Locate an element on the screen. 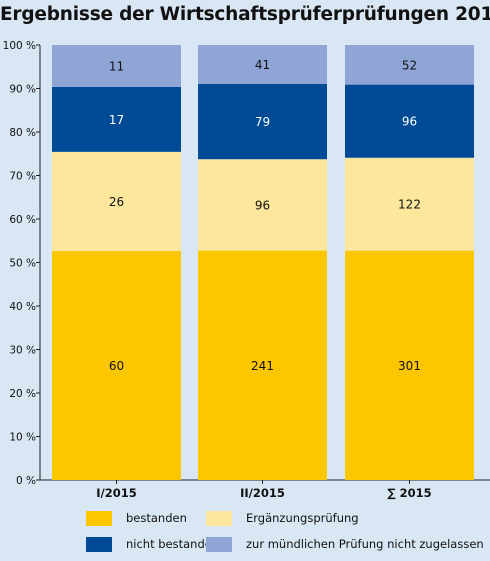 The height and width of the screenshot is (561, 490). legend-item-ergaenzungspruefung: Ergänzungsprüfung is located at coordinates (282, 518).